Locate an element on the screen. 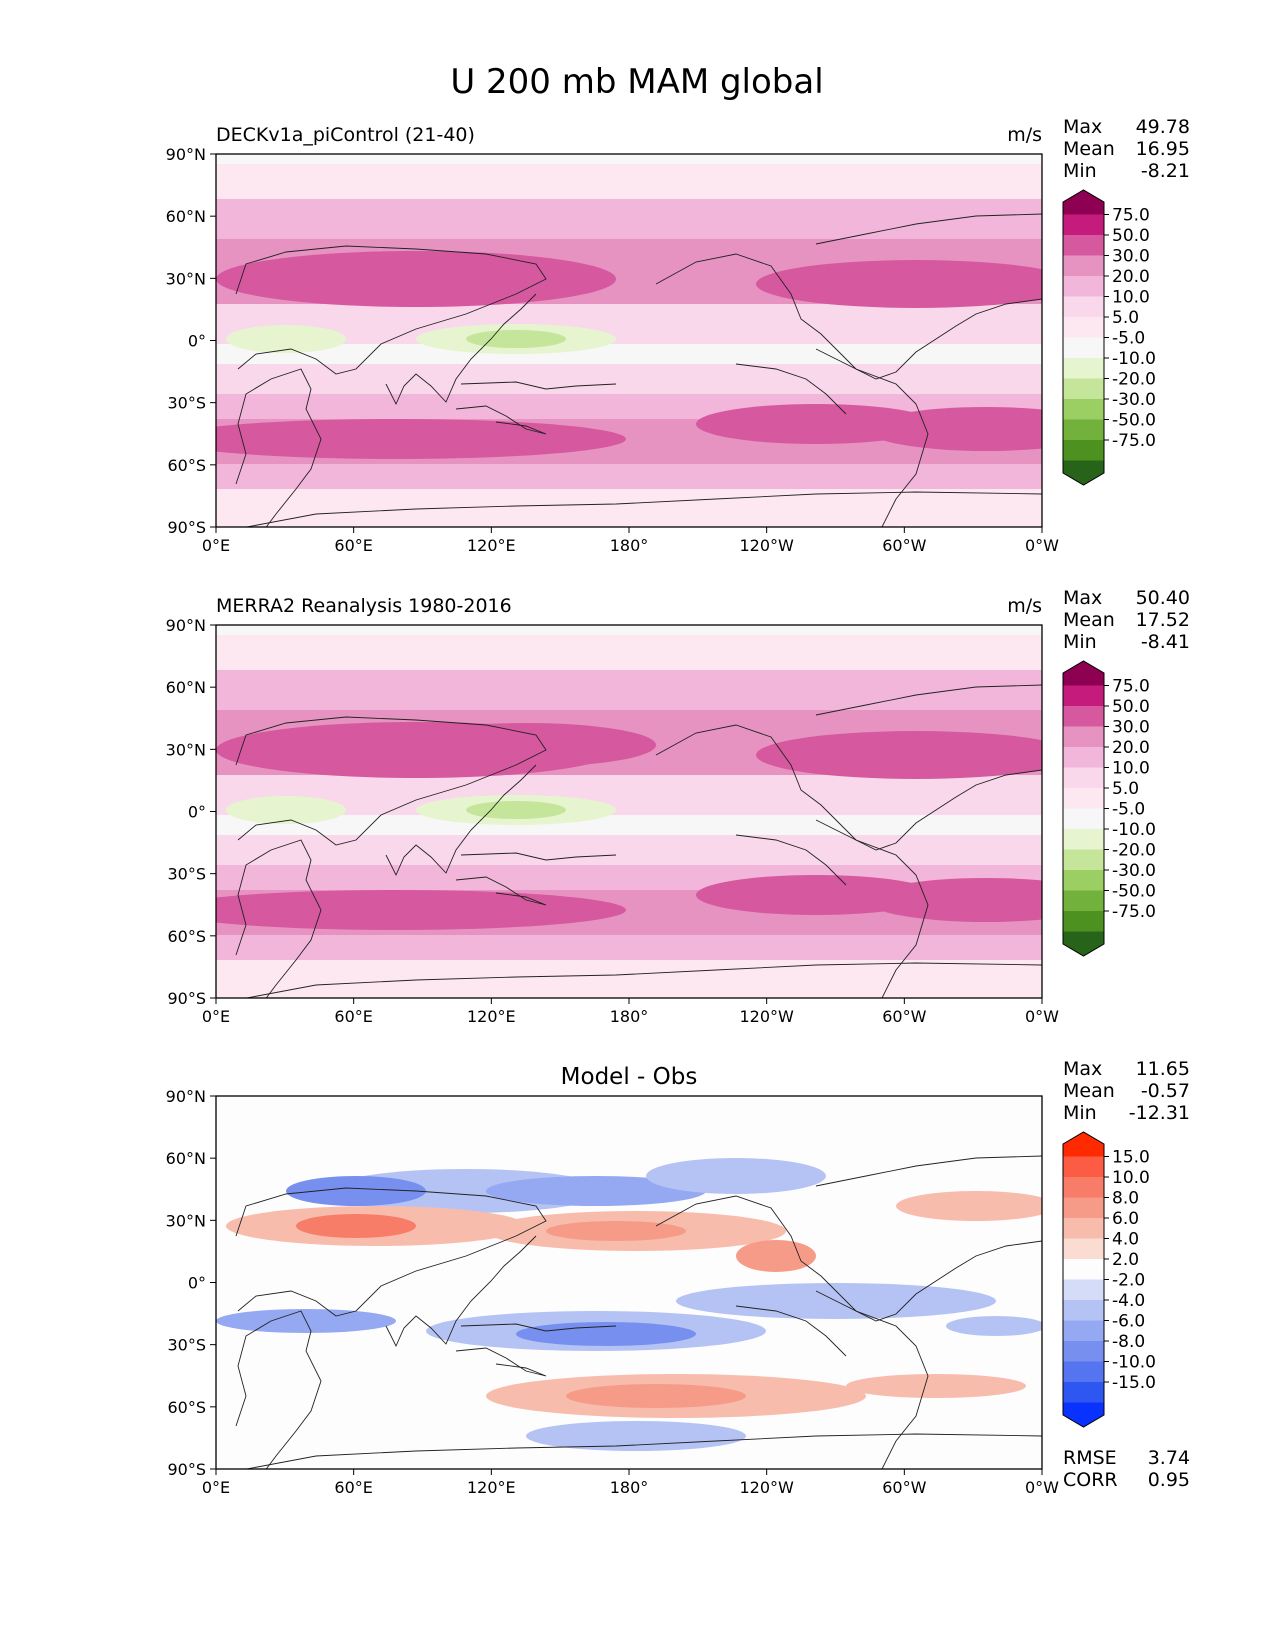 The width and height of the screenshot is (1275, 1650). colorbar-label: 4.0 is located at coordinates (1125, 1240).